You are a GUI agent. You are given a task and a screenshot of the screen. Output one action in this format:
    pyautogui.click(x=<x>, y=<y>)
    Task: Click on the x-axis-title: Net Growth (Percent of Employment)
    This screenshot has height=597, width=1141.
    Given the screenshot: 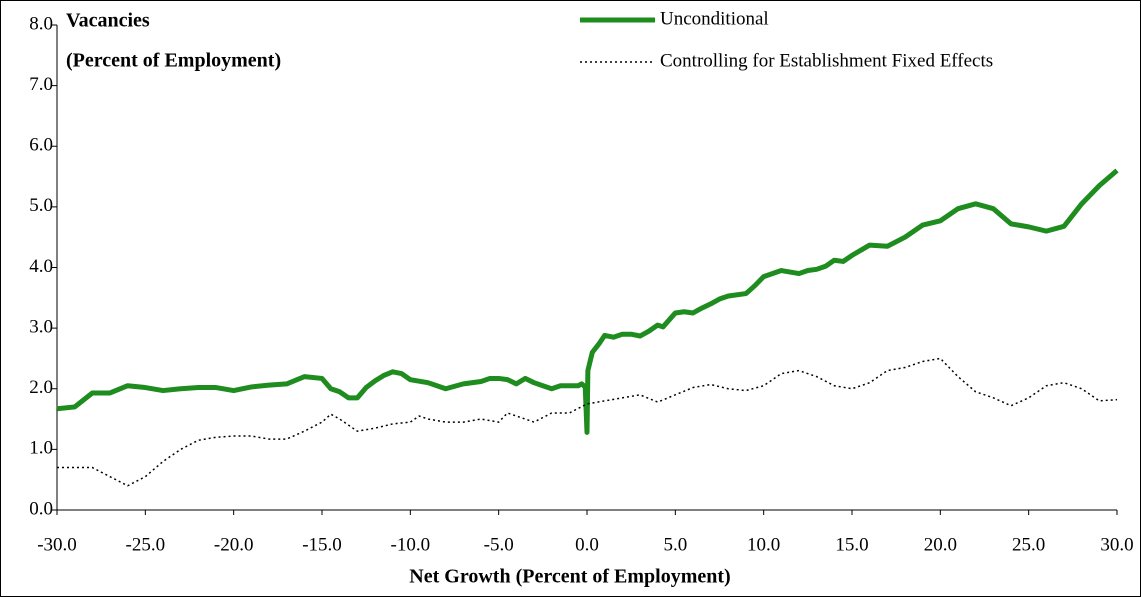 What is the action you would take?
    pyautogui.click(x=569, y=577)
    